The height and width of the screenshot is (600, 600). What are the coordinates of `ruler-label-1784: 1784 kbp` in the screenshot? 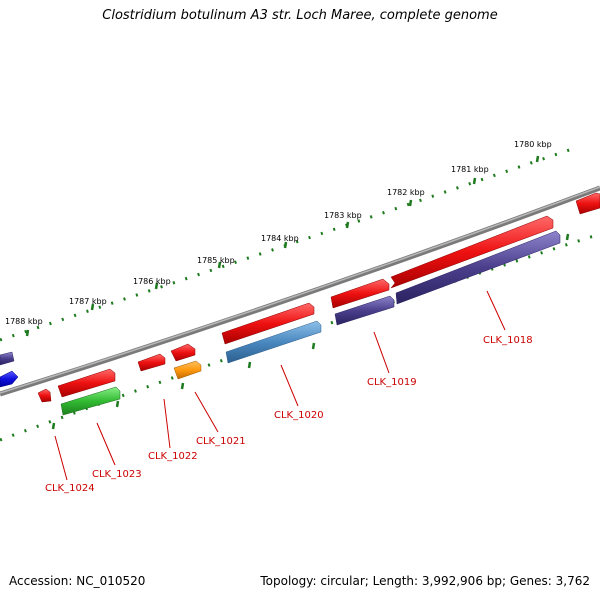 It's located at (280, 238).